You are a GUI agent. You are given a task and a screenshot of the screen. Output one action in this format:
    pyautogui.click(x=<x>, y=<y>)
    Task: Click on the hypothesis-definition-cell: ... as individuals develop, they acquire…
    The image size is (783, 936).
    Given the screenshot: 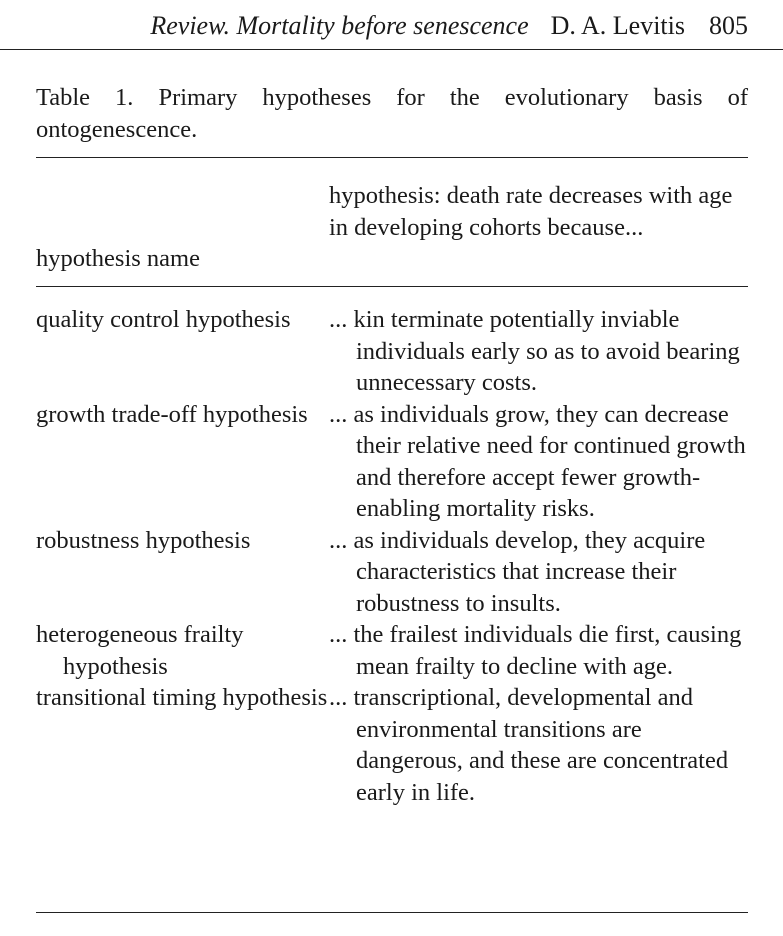 What is the action you would take?
    pyautogui.click(x=517, y=571)
    